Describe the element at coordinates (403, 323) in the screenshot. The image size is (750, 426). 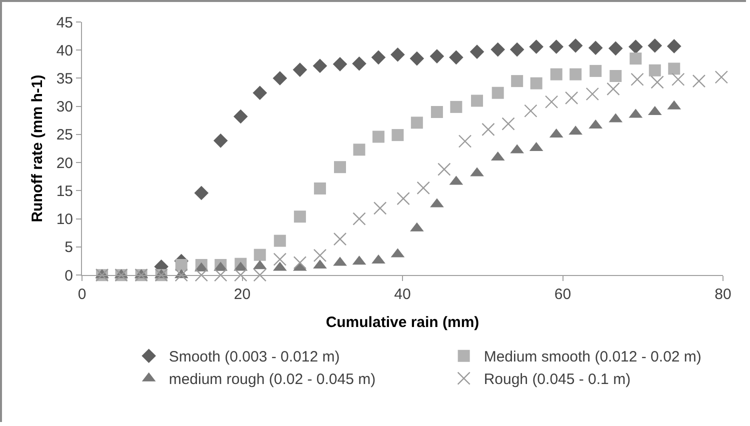
I see `x-axis-title: Cumulative rain (mm)` at that location.